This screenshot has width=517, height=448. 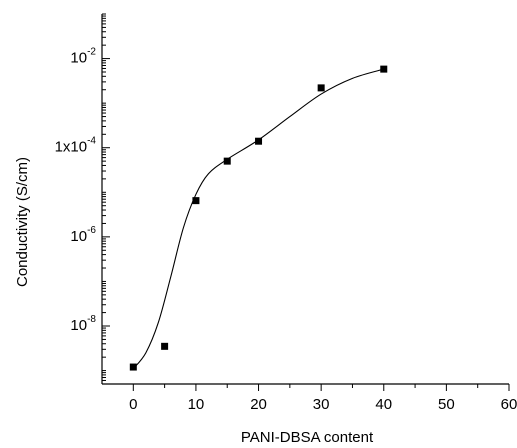 What do you see at coordinates (446, 404) in the screenshot?
I see `x-tick-label: 50` at bounding box center [446, 404].